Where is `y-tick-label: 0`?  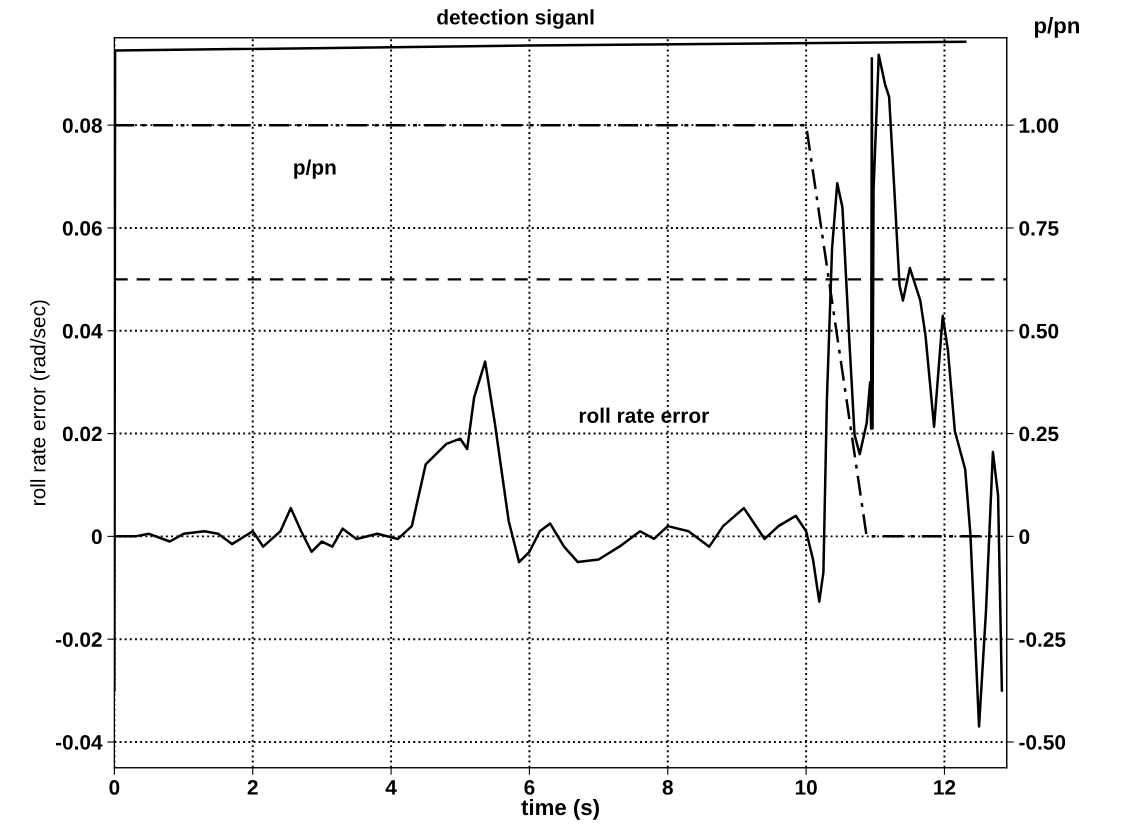
y-tick-label: 0 is located at coordinates (96, 537).